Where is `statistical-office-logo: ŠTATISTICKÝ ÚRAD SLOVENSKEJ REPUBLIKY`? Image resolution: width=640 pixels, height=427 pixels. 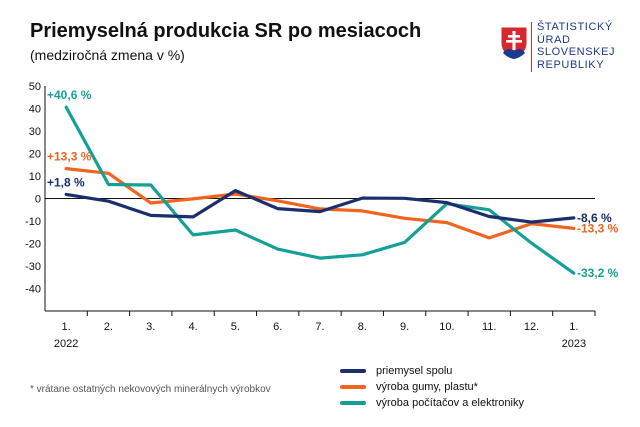 statistical-office-logo: ŠTATISTICKÝ ÚRAD SLOVENSKEJ REPUBLIKY is located at coordinates (565, 50).